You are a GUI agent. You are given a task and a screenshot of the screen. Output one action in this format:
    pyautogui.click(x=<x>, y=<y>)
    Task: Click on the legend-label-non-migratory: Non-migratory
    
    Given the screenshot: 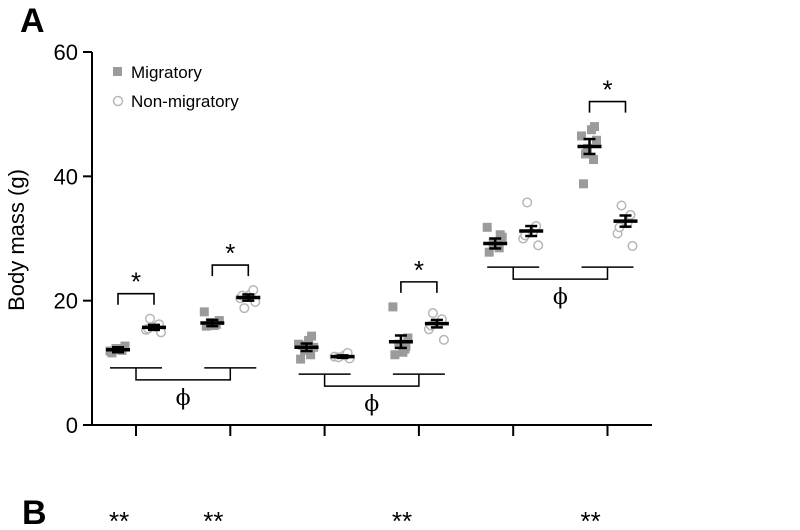 What is the action you would take?
    pyautogui.click(x=185, y=101)
    